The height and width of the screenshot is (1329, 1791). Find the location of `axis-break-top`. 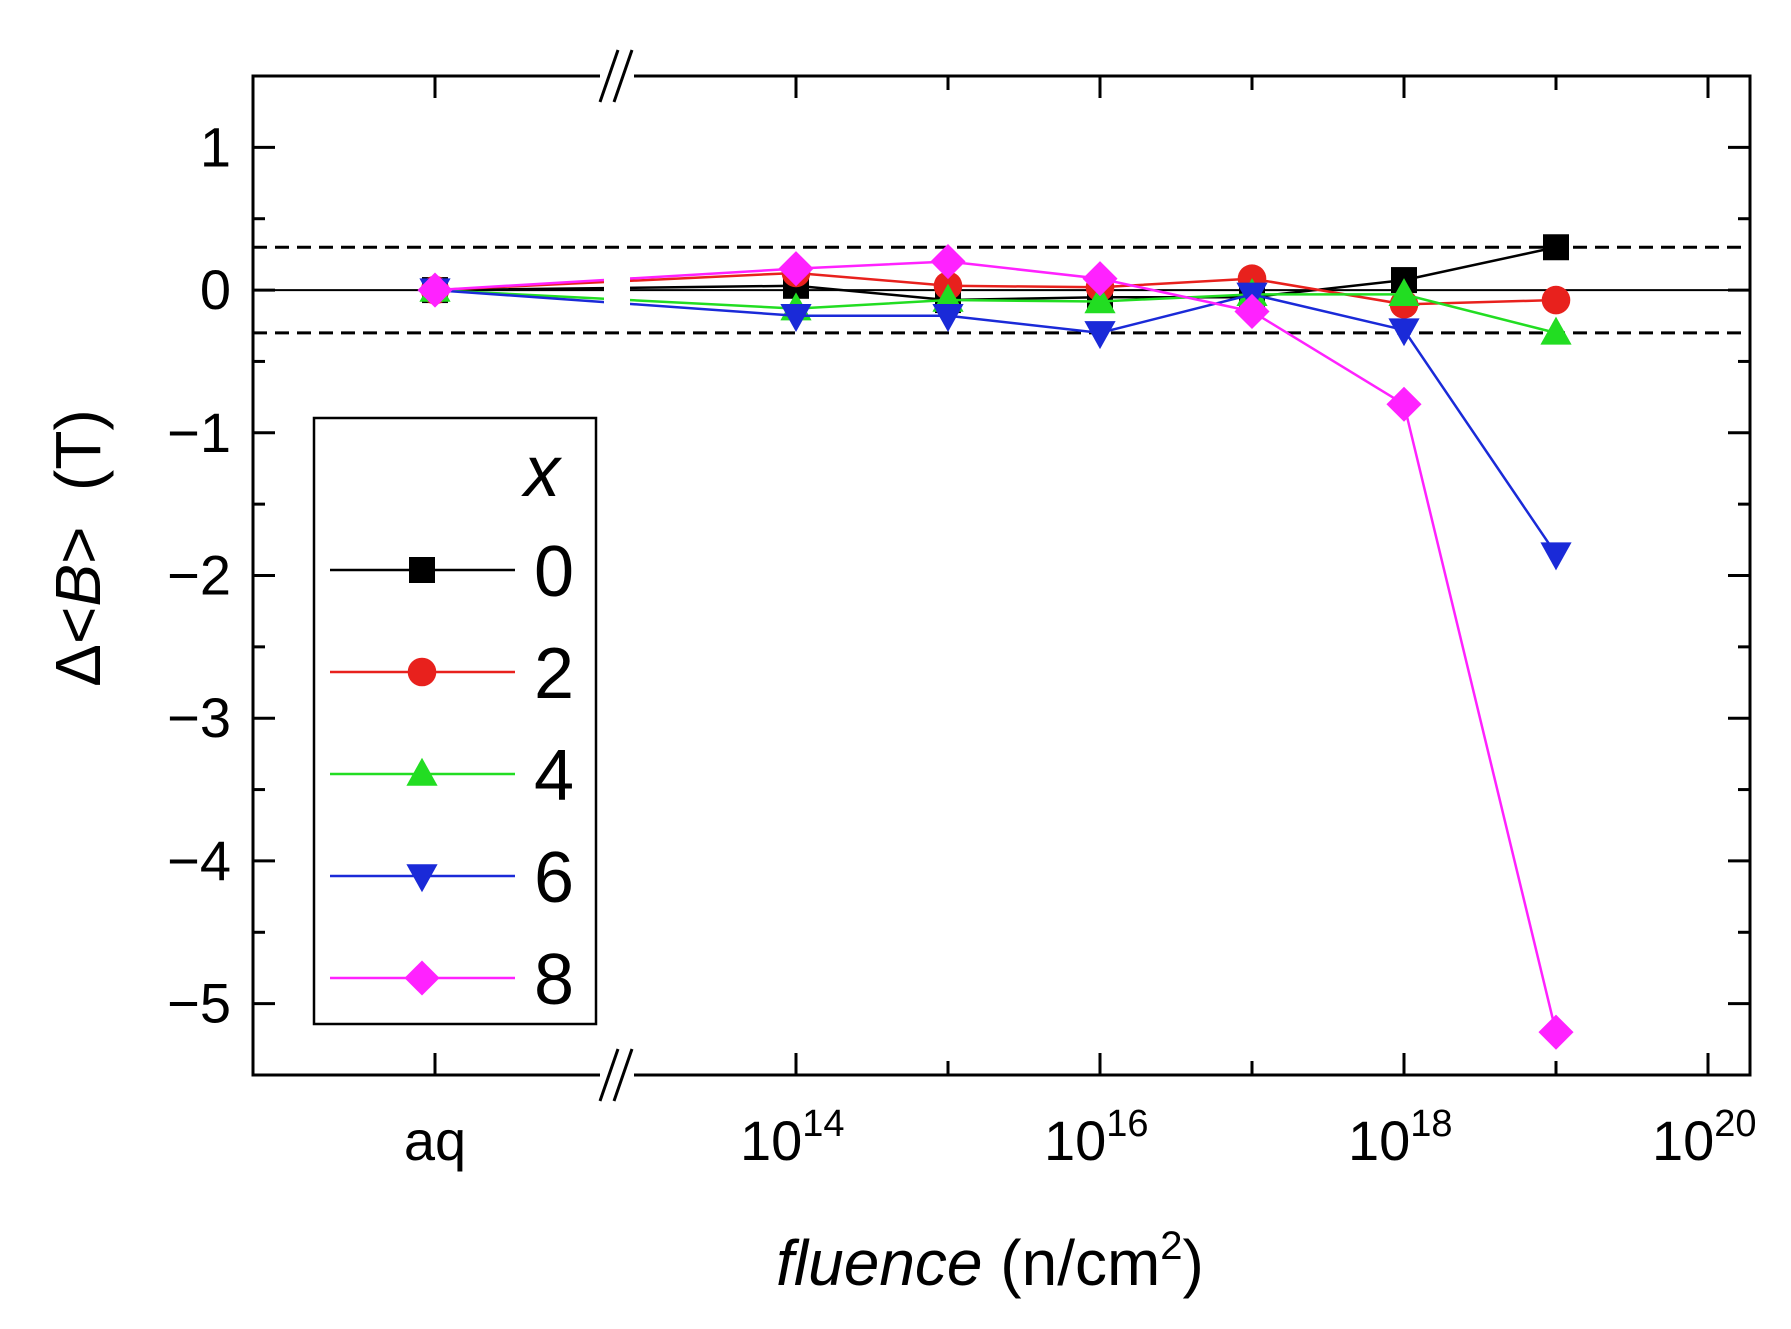

axis-break-top is located at coordinates (616, 76).